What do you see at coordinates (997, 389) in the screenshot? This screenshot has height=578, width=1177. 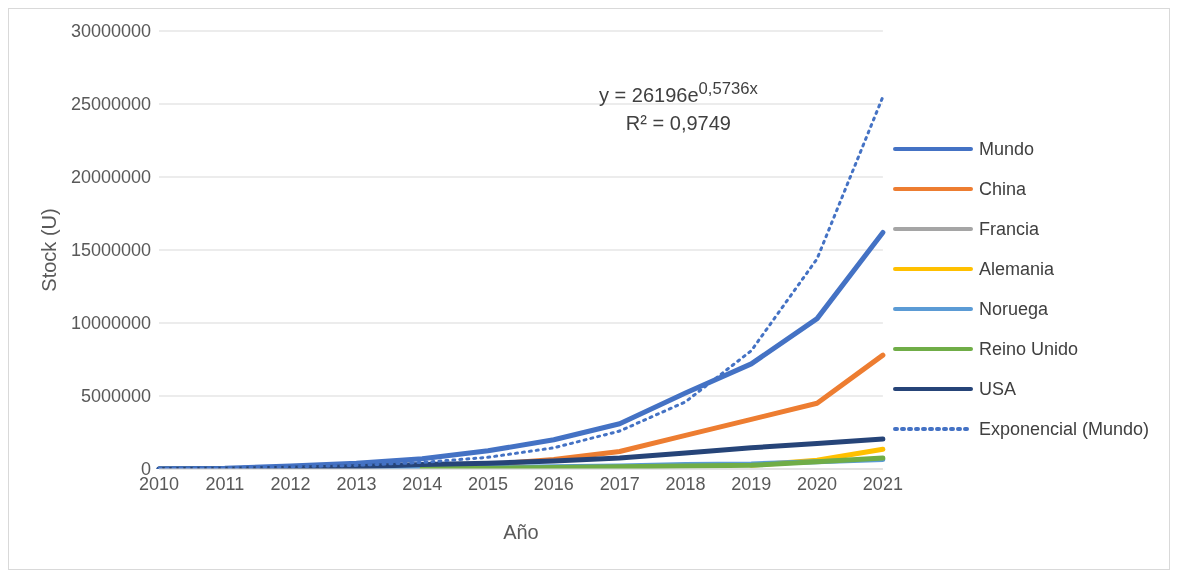 I see `legend-label: USA` at bounding box center [997, 389].